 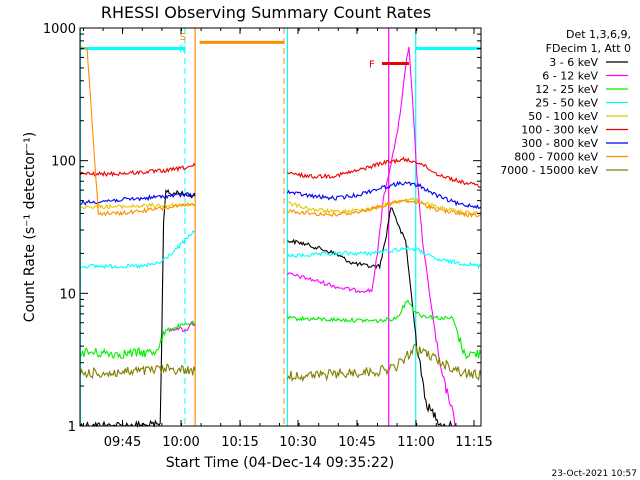 I want to click on footer-timestamp: 23-Oct-2021 10:57, so click(x=594, y=474).